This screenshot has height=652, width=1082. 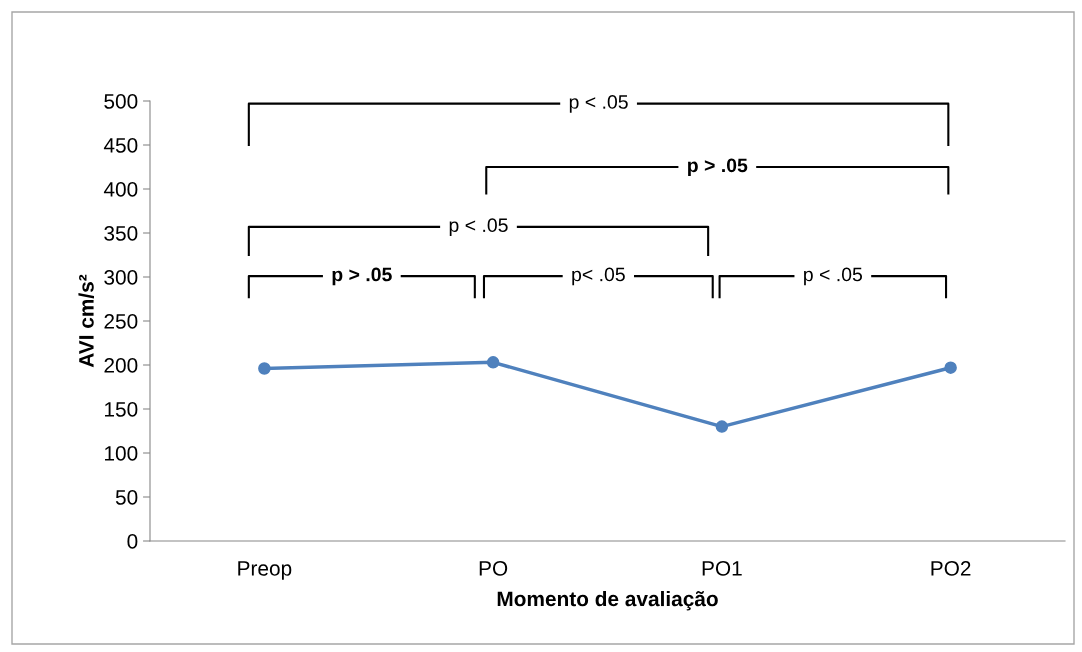 What do you see at coordinates (722, 568) in the screenshot?
I see `x-tick-label: PO1` at bounding box center [722, 568].